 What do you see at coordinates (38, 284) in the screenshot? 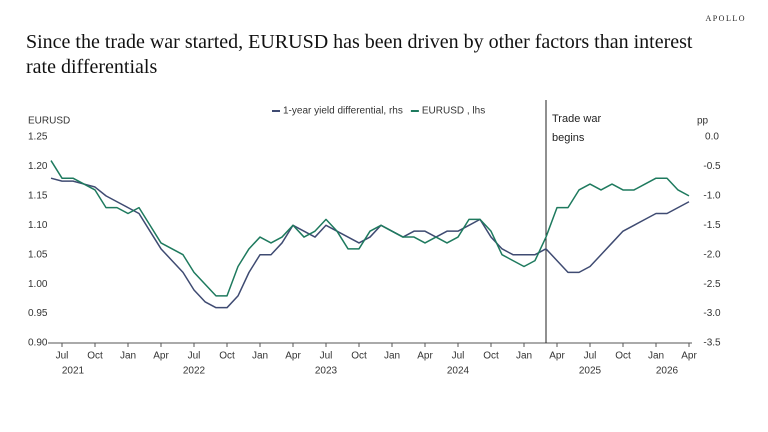
I see `y-tick-label: 1.00` at bounding box center [38, 284].